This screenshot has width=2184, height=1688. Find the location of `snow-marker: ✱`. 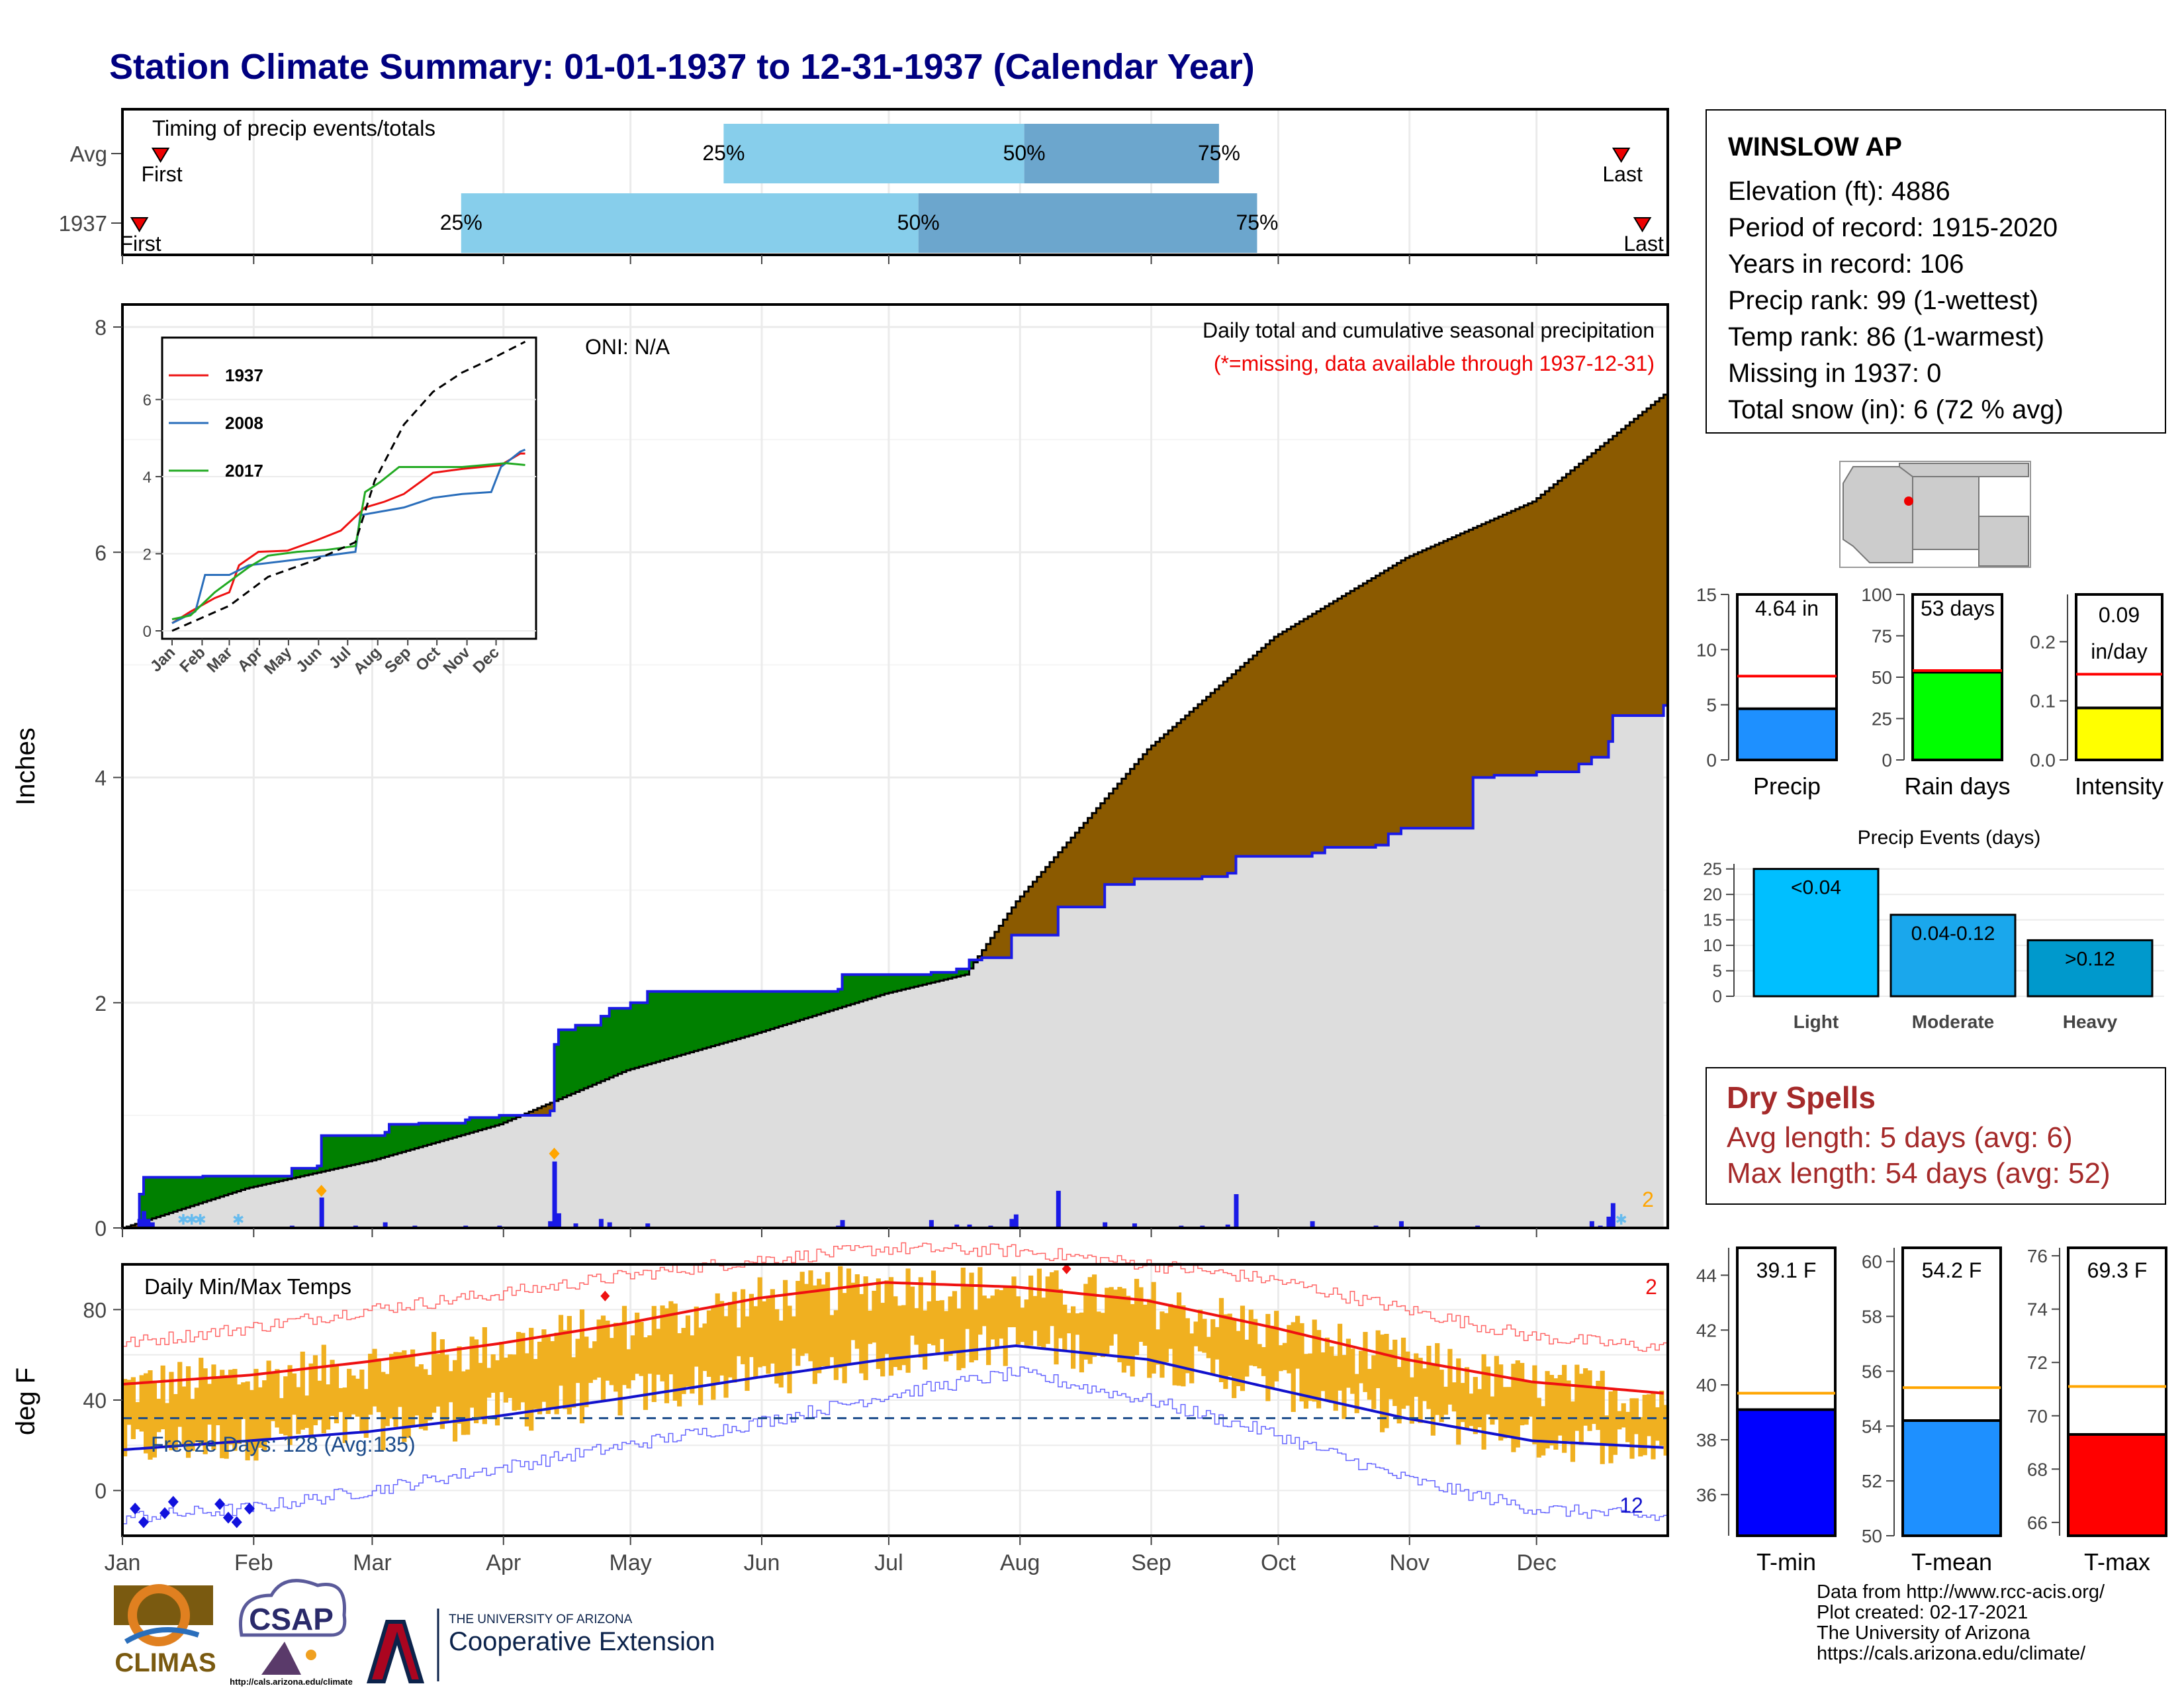

snow-marker: ✱ is located at coordinates (1621, 1219).